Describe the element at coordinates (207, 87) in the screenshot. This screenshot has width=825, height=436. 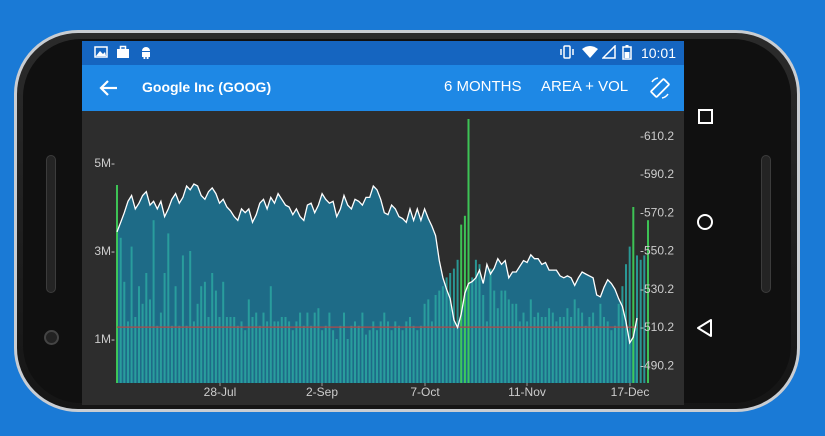
I see `page-title: Google Inc (GOOG)` at that location.